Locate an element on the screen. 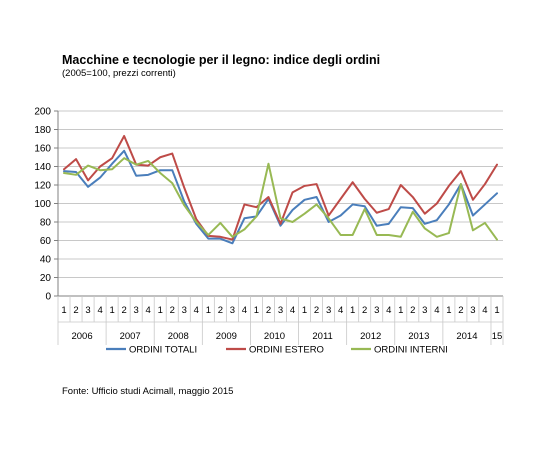 This screenshot has height=462, width=534. y-tick-label: 180 is located at coordinates (42, 130).